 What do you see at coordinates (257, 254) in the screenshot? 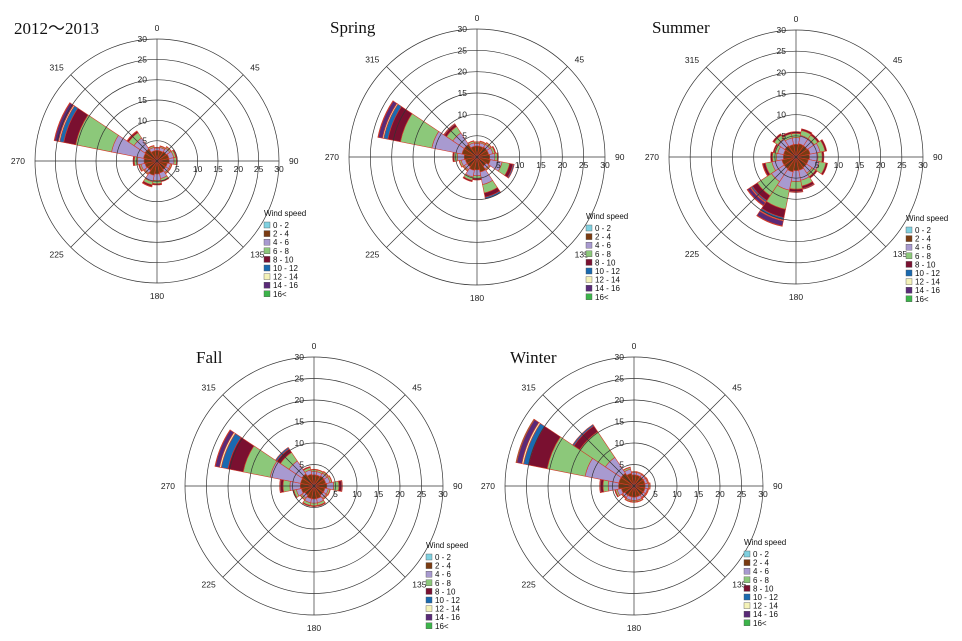
I see `direction-label: 135` at bounding box center [257, 254].